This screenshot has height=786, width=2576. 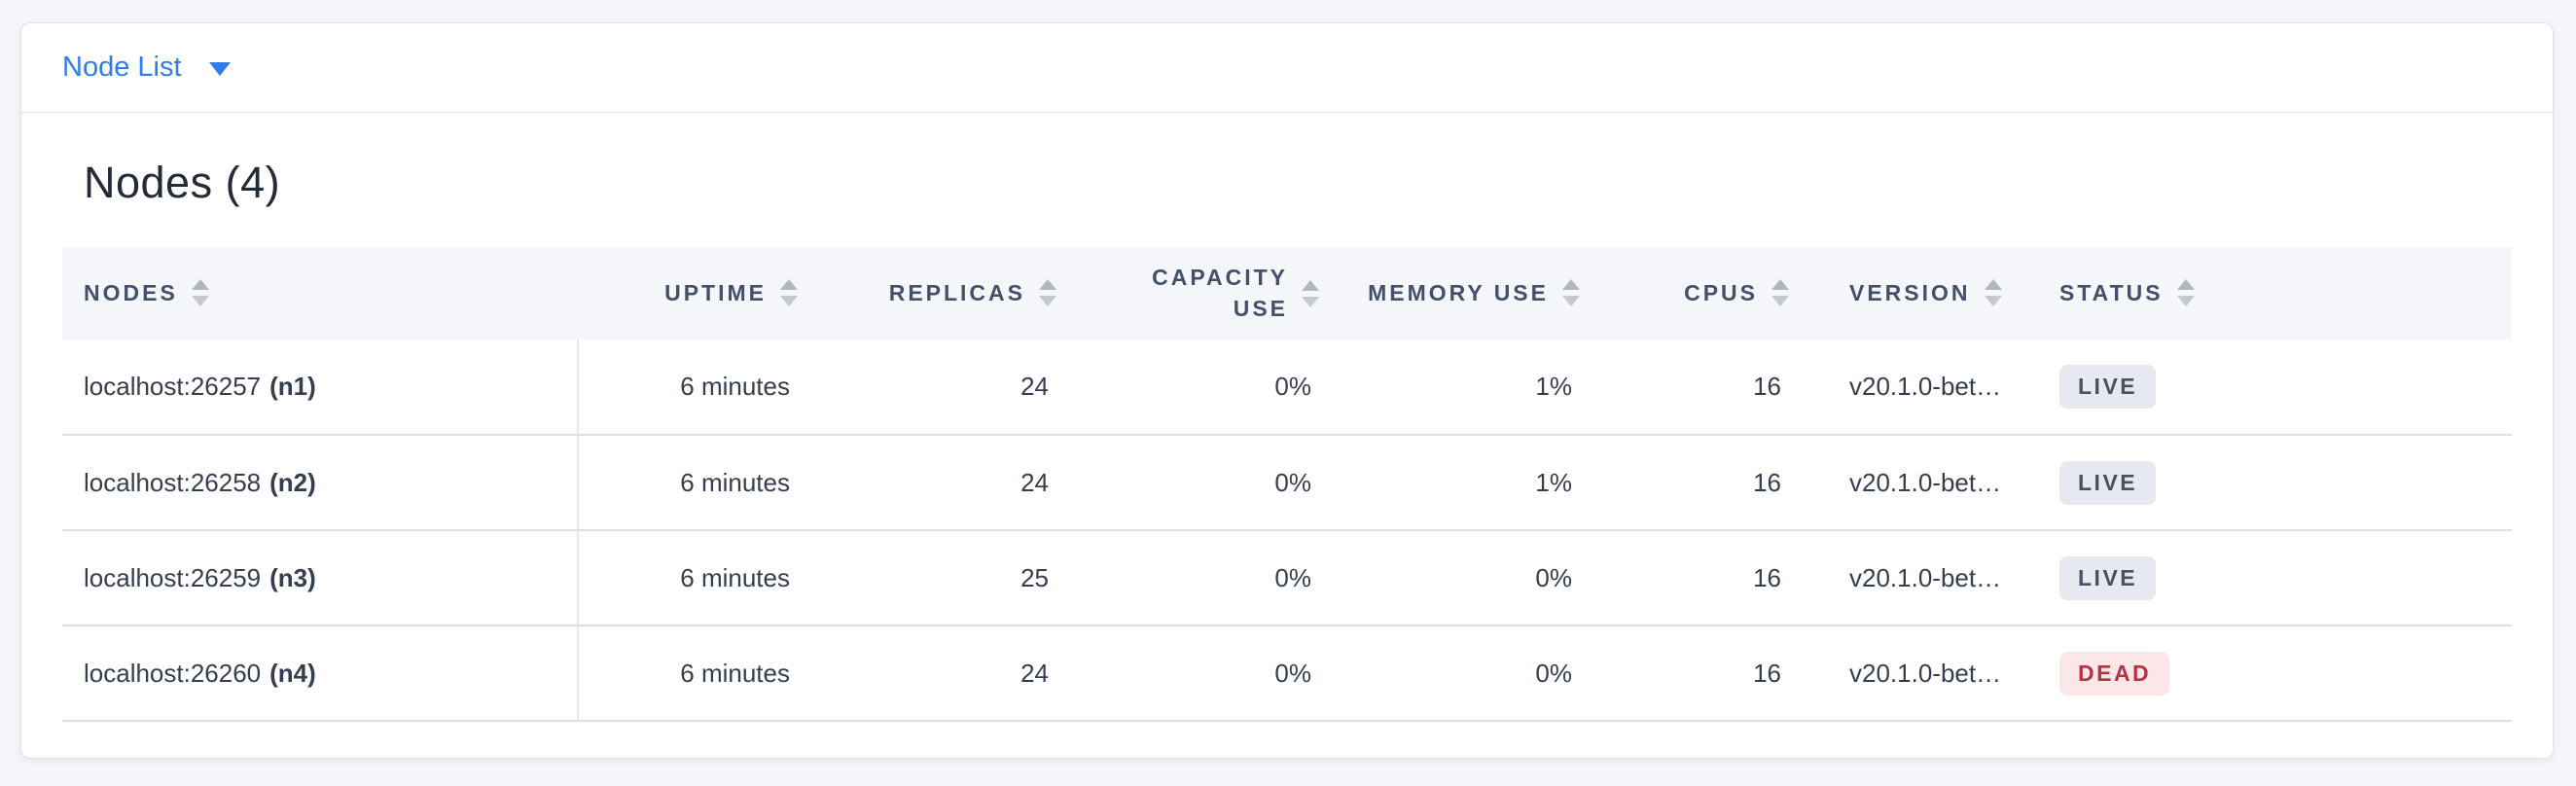 I want to click on status-cell: DEAD, so click(x=2274, y=673).